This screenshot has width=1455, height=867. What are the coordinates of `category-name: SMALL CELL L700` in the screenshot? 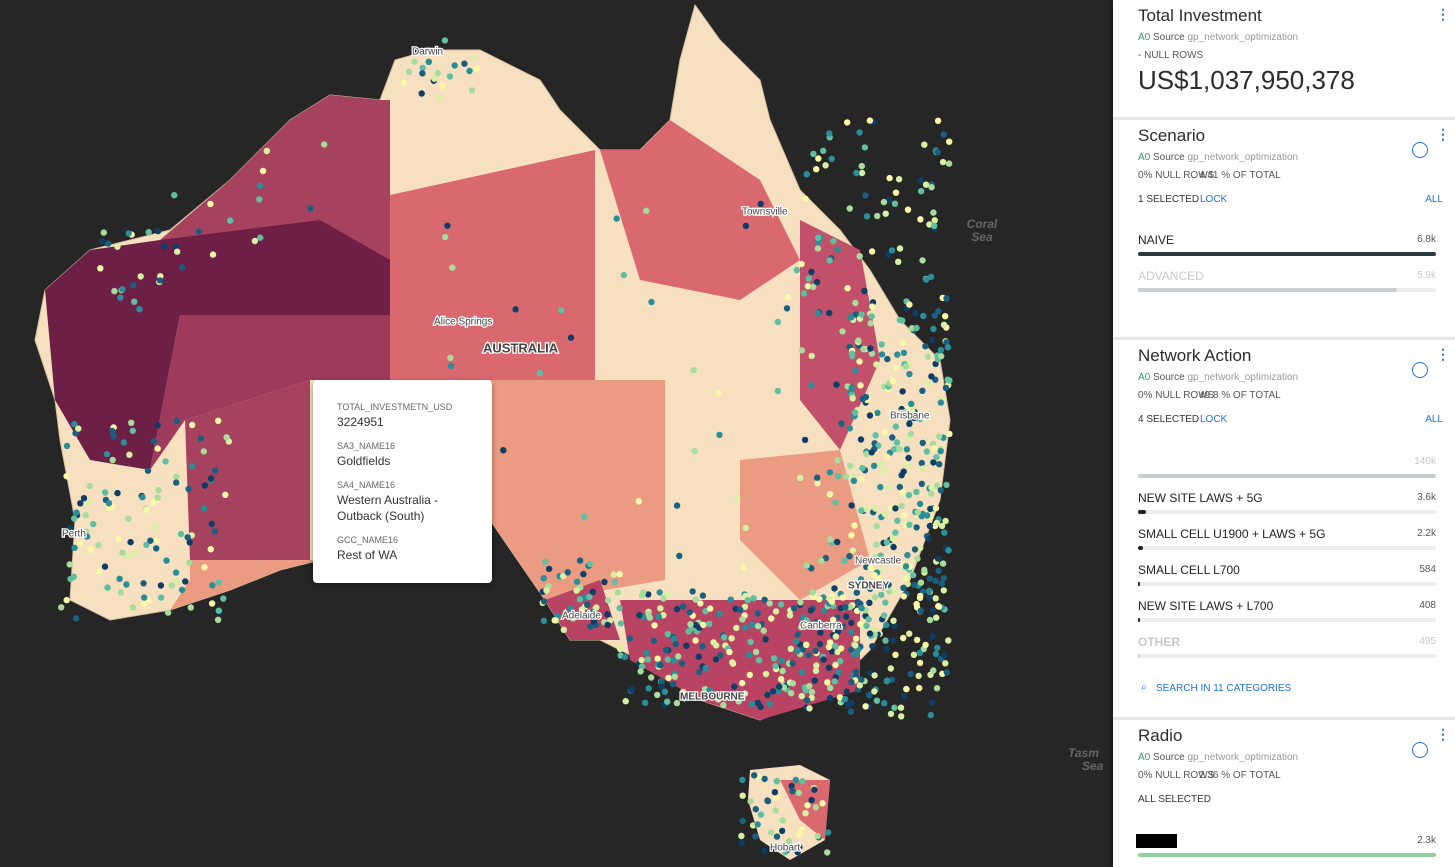 It's located at (1189, 570).